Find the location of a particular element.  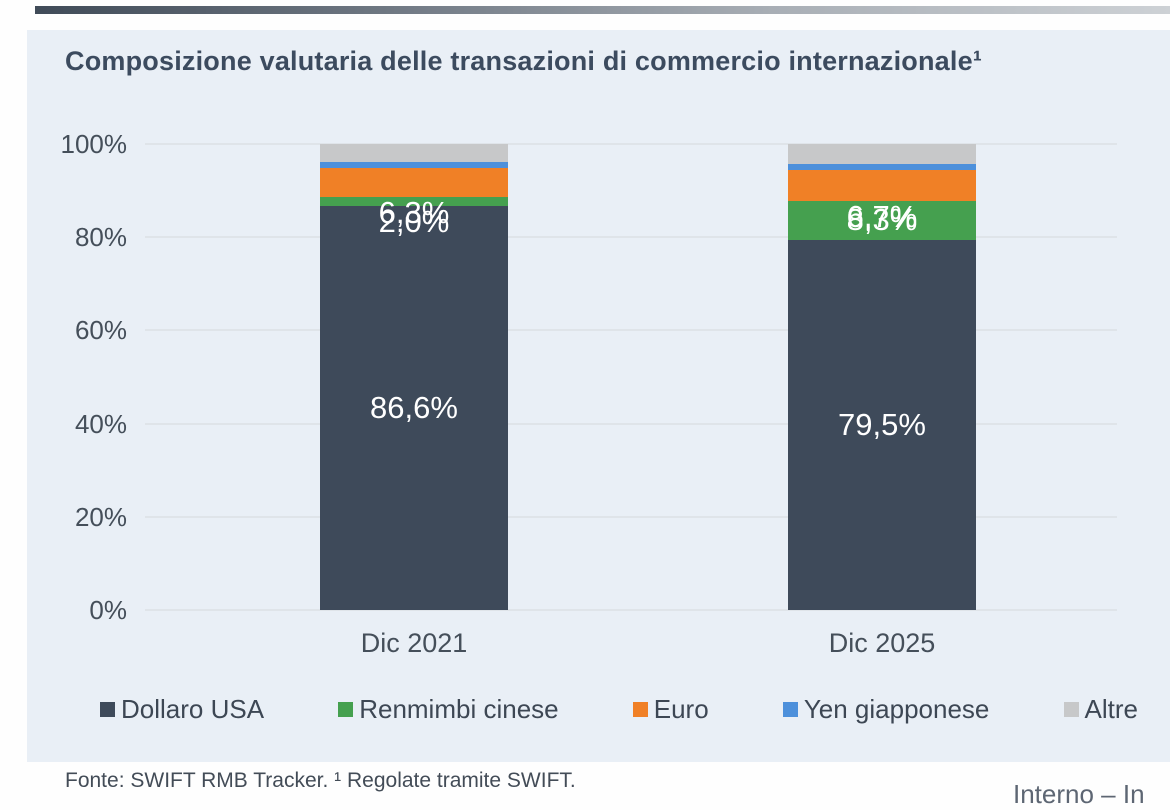

segment-value-label-euro: 6,7% is located at coordinates (882, 216).